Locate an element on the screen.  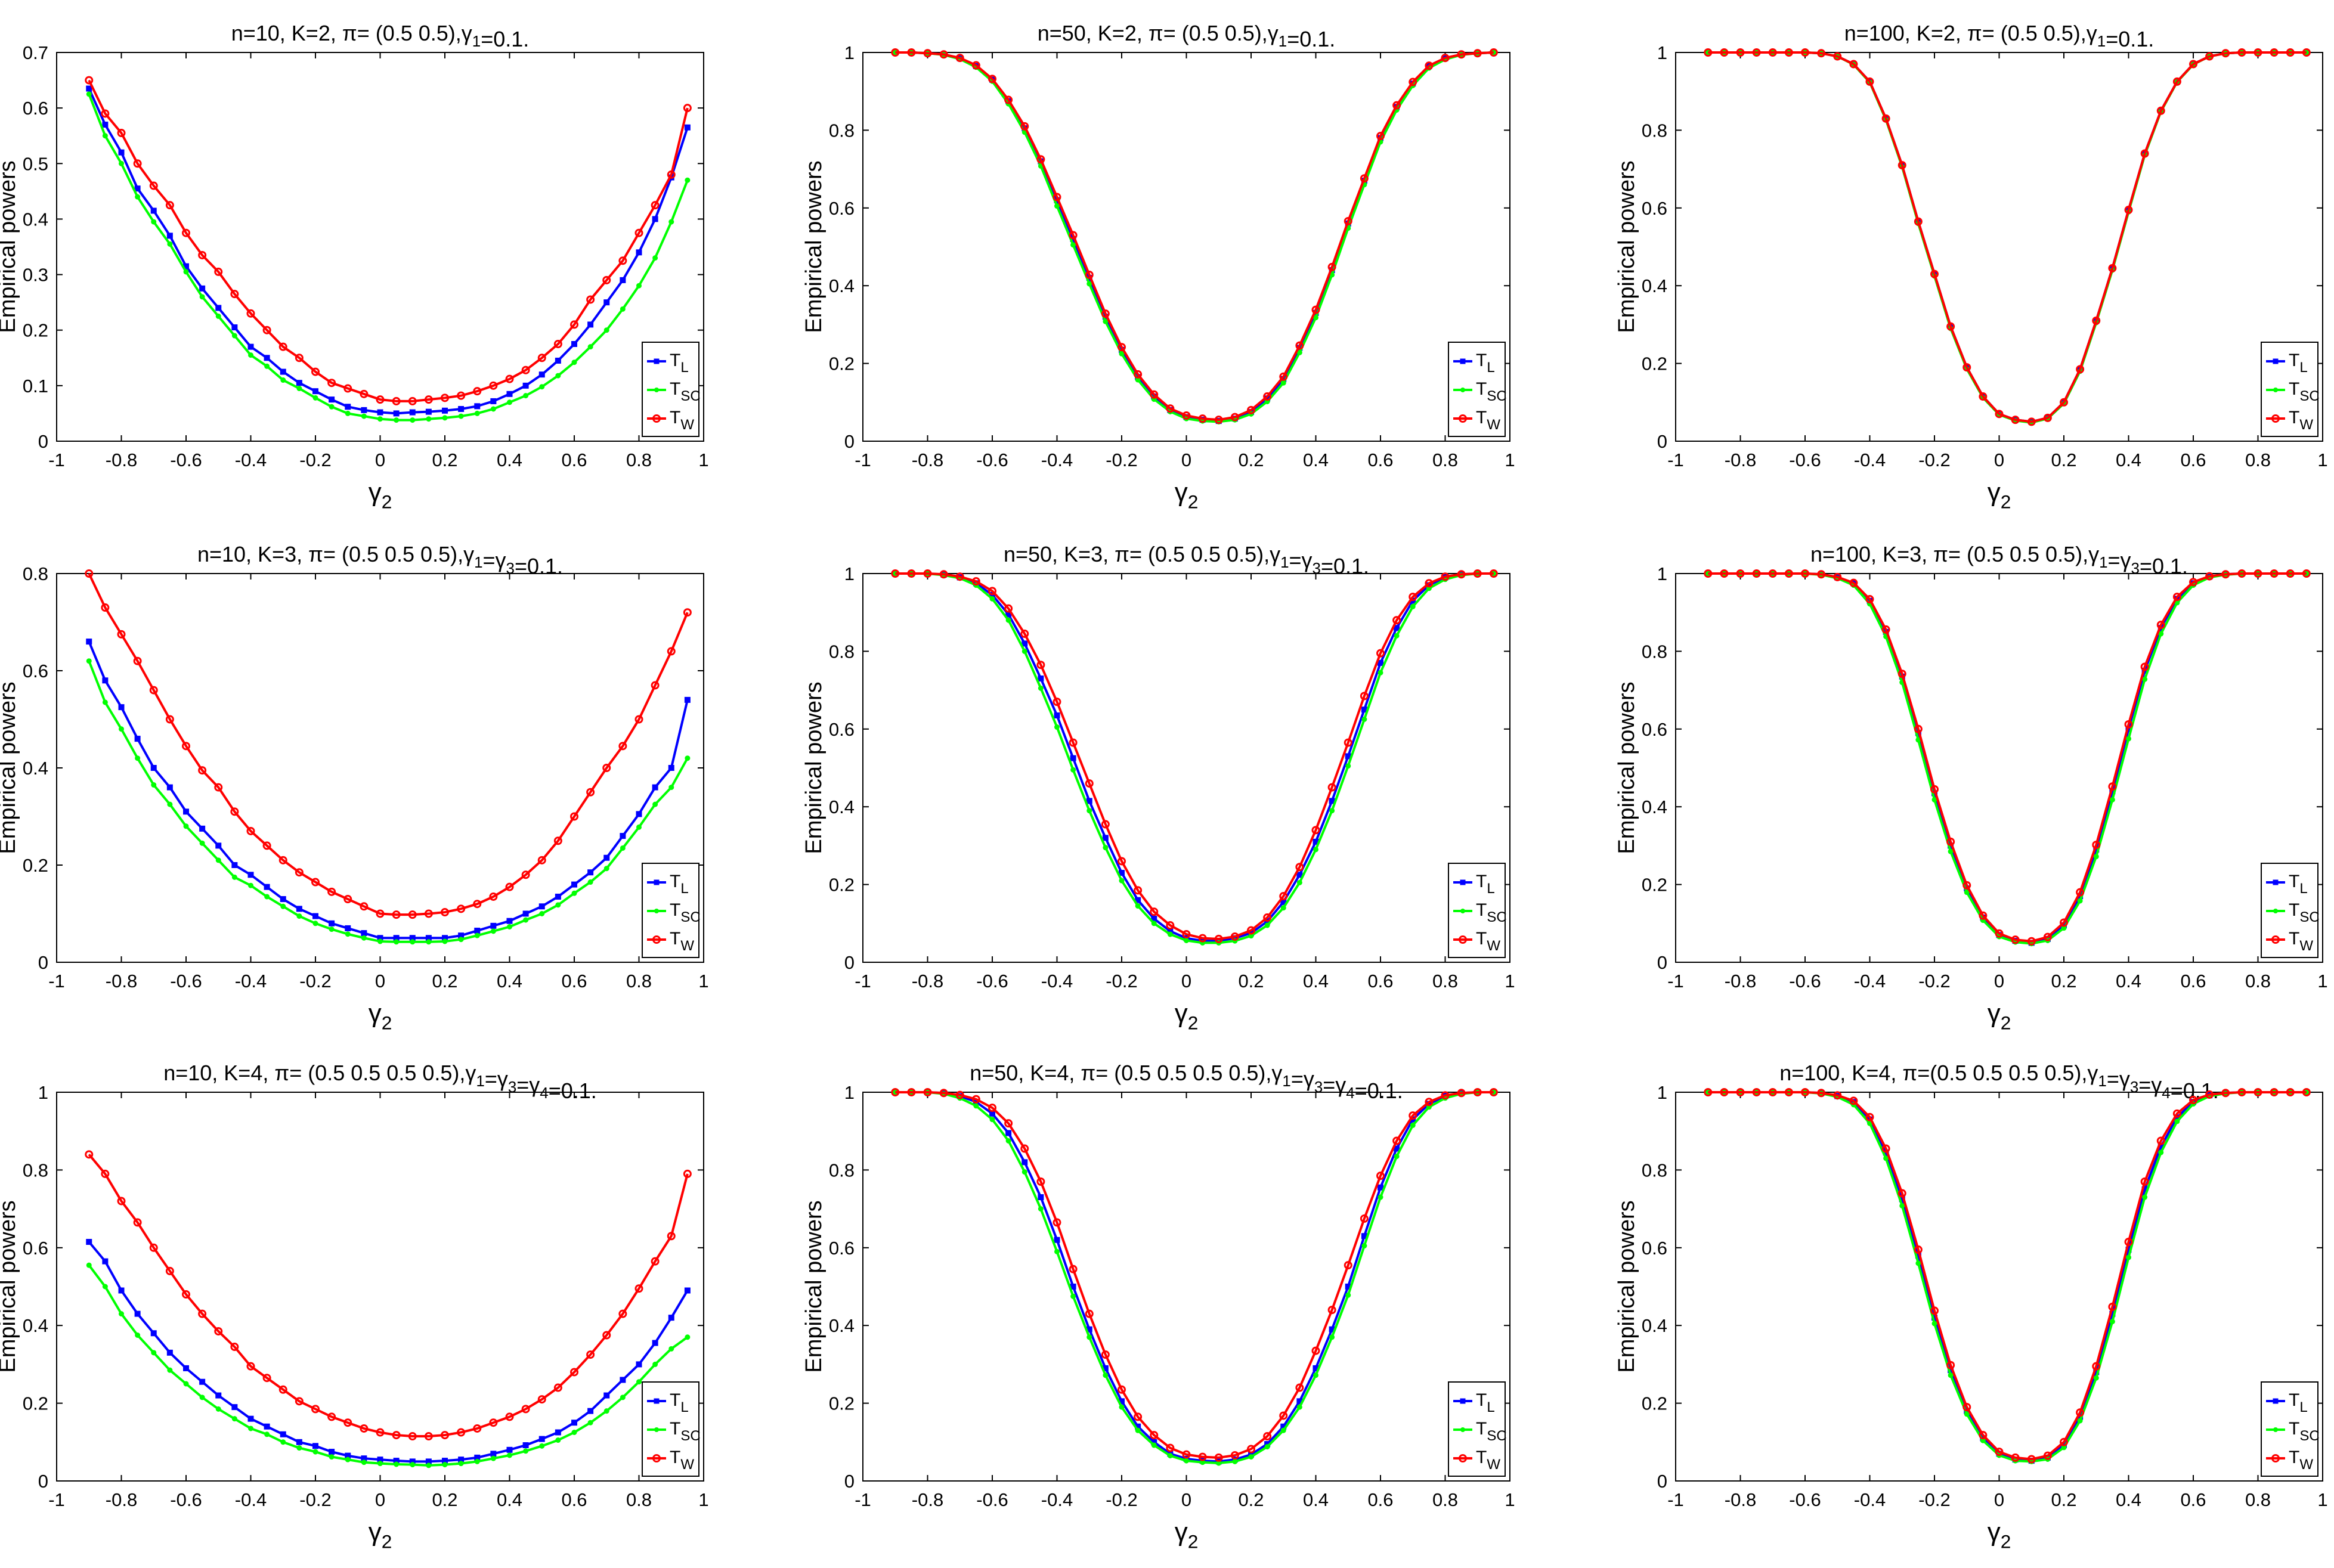
x-tick-label: 0 is located at coordinates (1999, 981).